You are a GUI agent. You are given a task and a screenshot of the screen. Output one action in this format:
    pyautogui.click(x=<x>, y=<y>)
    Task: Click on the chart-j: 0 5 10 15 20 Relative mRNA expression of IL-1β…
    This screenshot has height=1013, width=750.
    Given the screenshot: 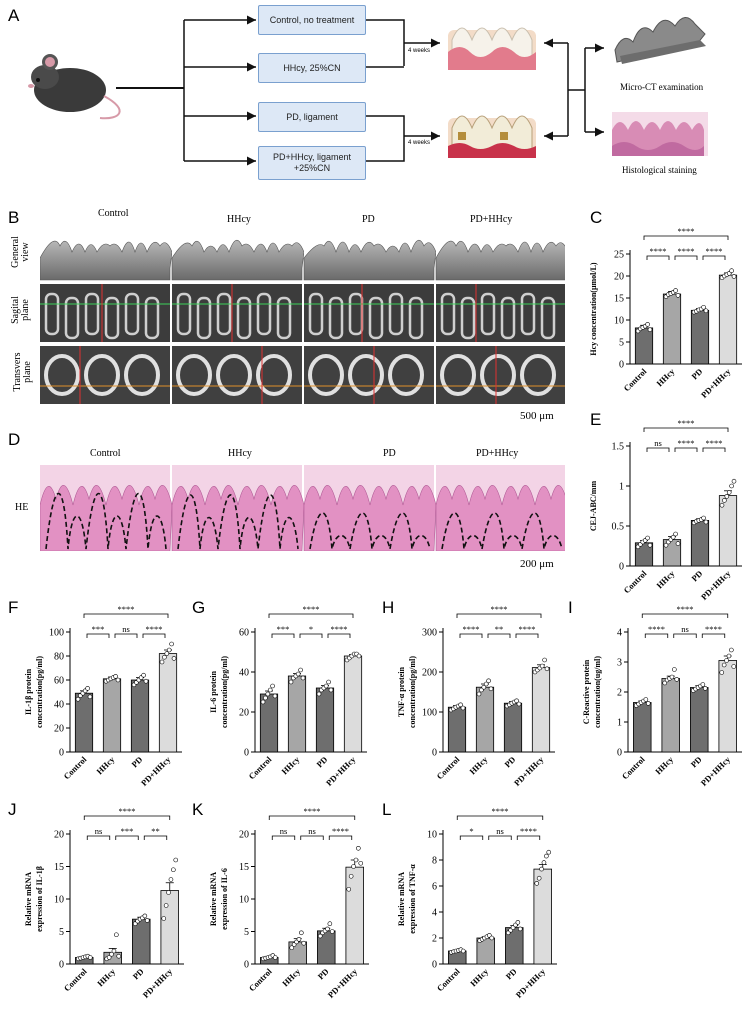 What is the action you would take?
    pyautogui.click(x=104, y=903)
    